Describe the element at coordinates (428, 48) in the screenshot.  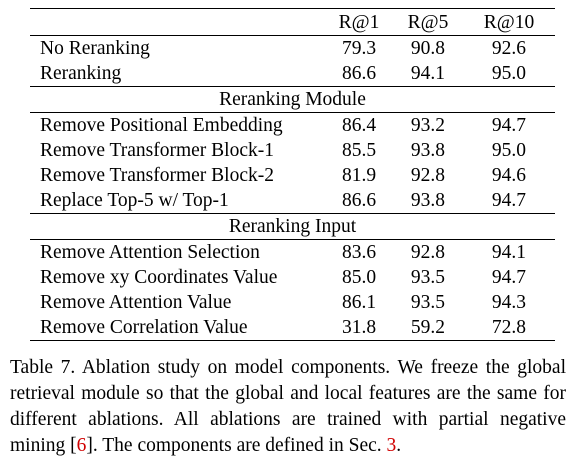
I see `cell-r5: 90.8` at that location.